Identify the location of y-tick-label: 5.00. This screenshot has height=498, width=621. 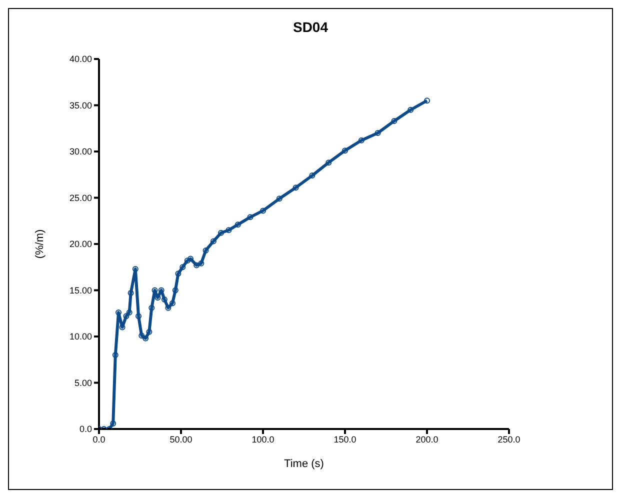
(83, 383).